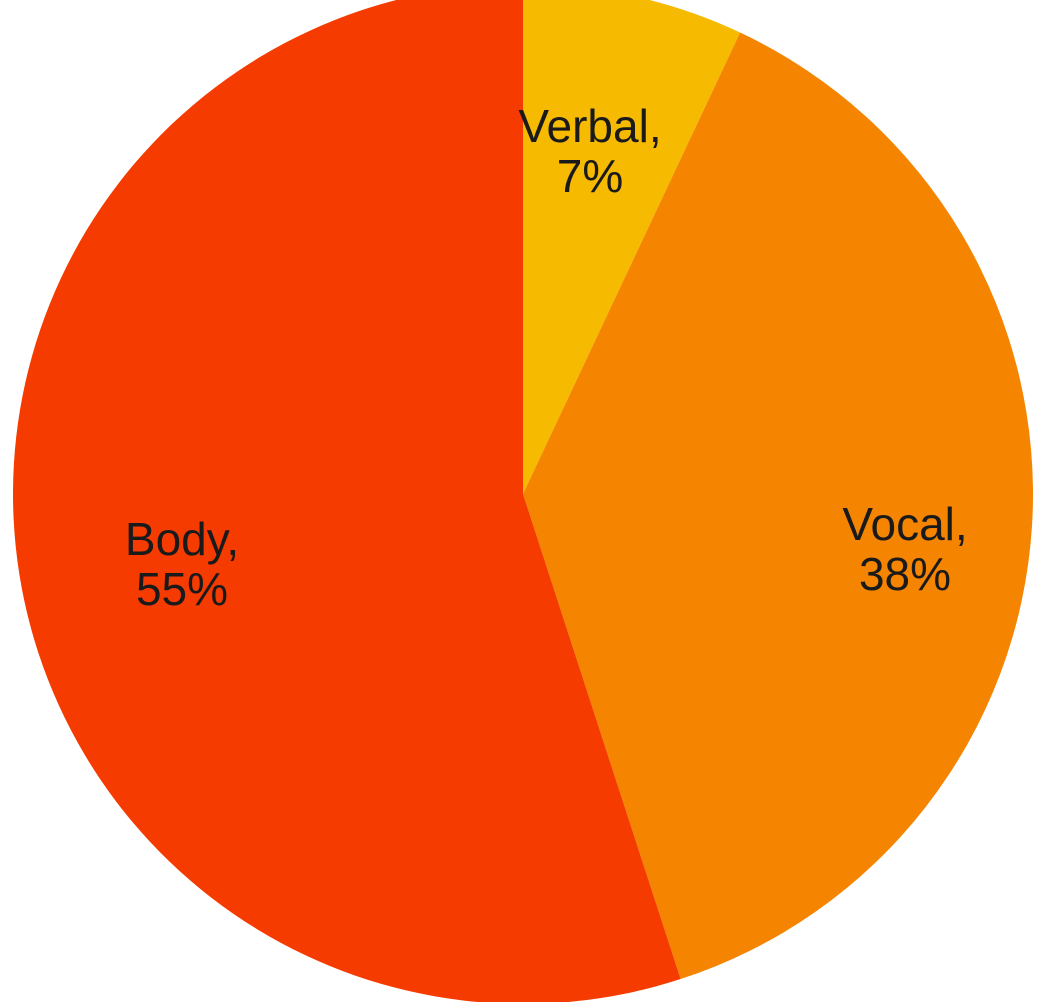 The height and width of the screenshot is (1002, 1044). Describe the element at coordinates (590, 176) in the screenshot. I see `pie-label-percent: 7%` at that location.